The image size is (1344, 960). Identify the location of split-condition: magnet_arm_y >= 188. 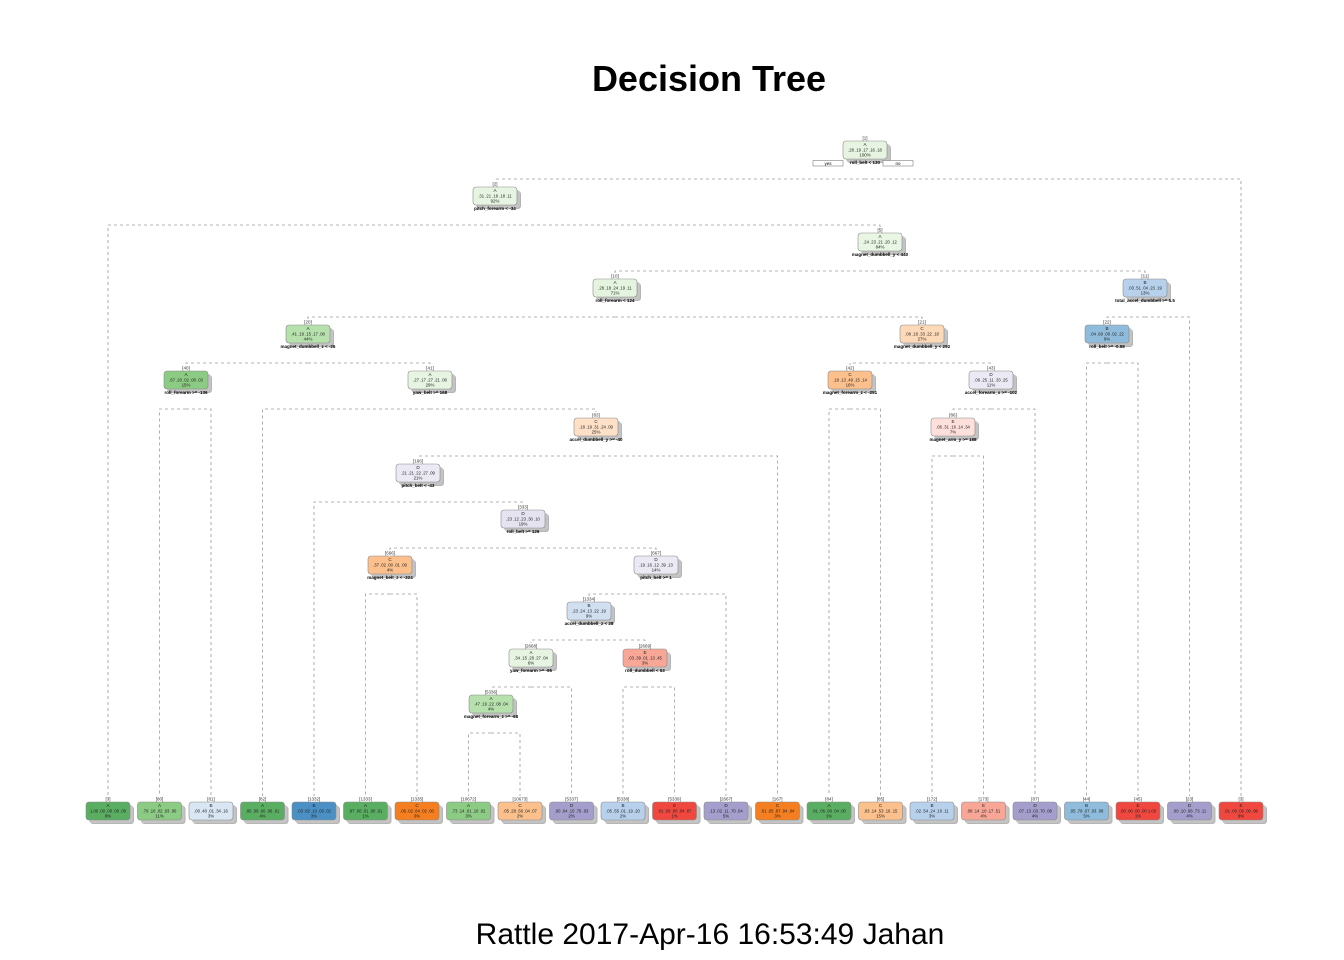
(953, 439).